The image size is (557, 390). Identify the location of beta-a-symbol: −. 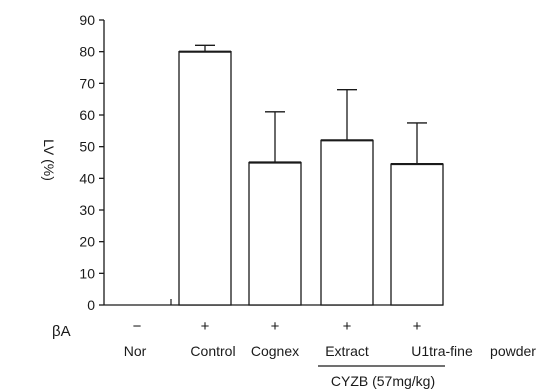
(137, 326).